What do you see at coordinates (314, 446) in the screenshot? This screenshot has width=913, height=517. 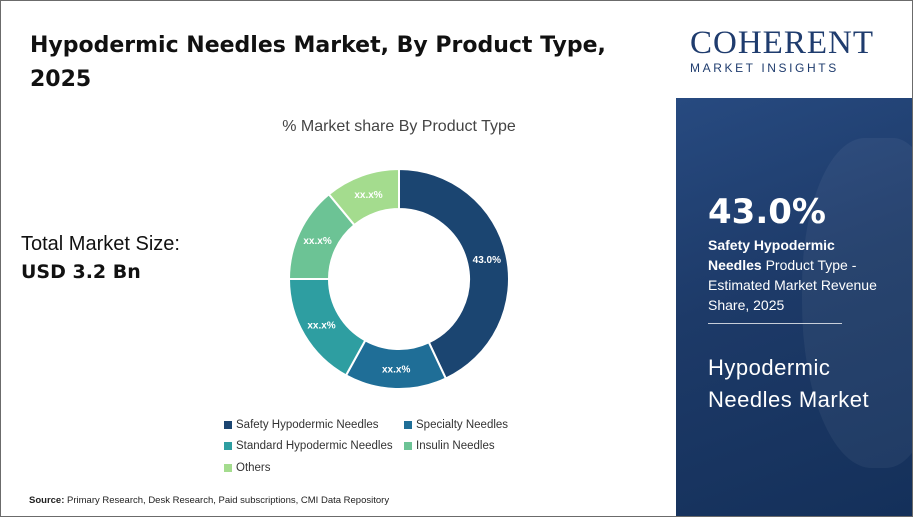 I see `legend-label: Standard Hypodermic Needles` at bounding box center [314, 446].